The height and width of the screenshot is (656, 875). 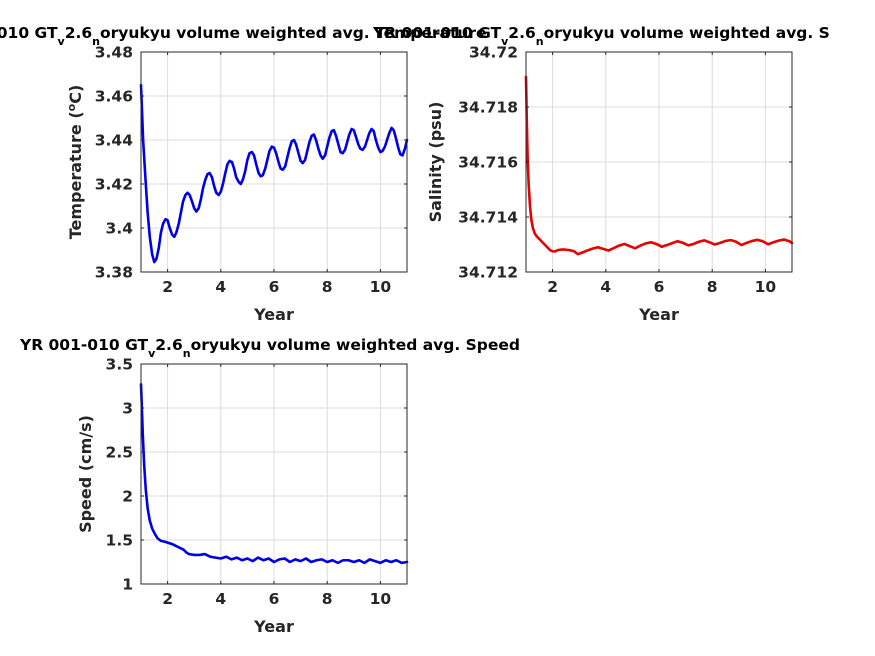 I want to click on salinity-y-tick-label: 34.72, so click(x=493, y=53).